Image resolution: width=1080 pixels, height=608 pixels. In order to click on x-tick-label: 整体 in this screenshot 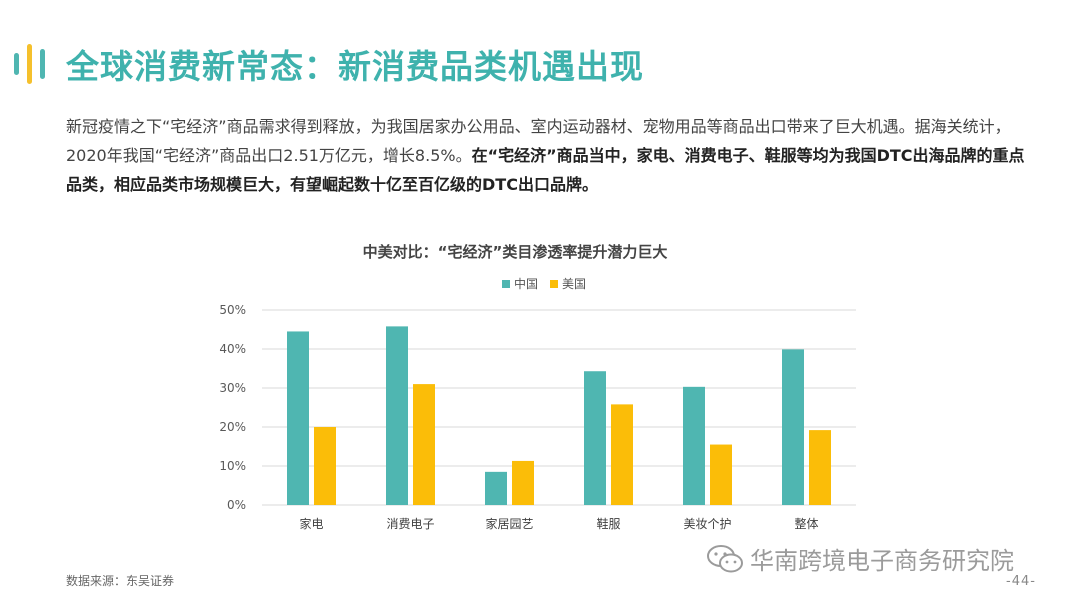, I will do `click(806, 523)`.